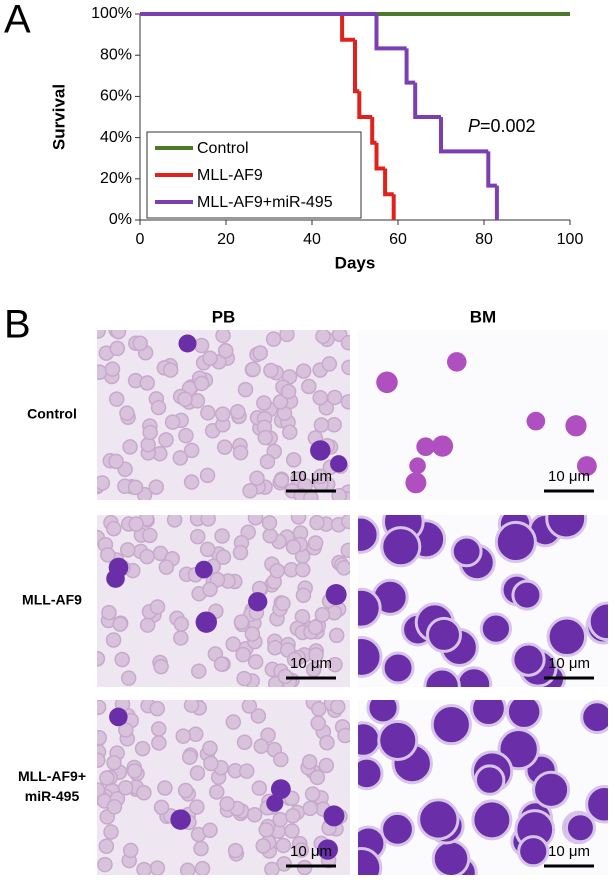 This screenshot has width=615, height=886. Describe the element at coordinates (223, 148) in the screenshot. I see `legend-label: Control` at that location.